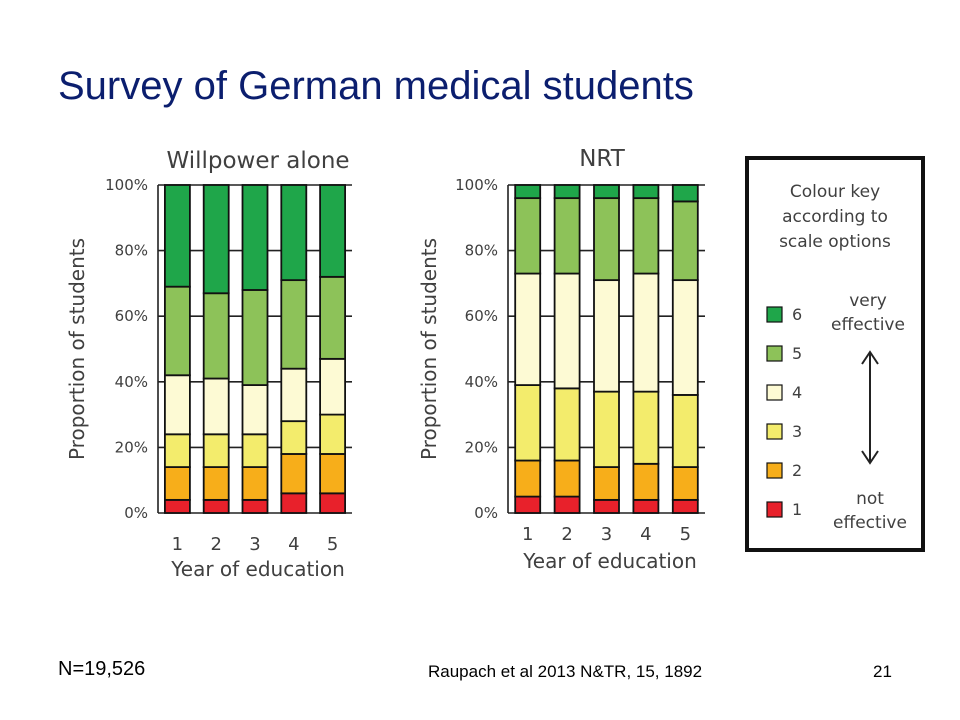 The image size is (960, 720). Describe the element at coordinates (131, 382) in the screenshot. I see `y-tick-label: 40%` at that location.